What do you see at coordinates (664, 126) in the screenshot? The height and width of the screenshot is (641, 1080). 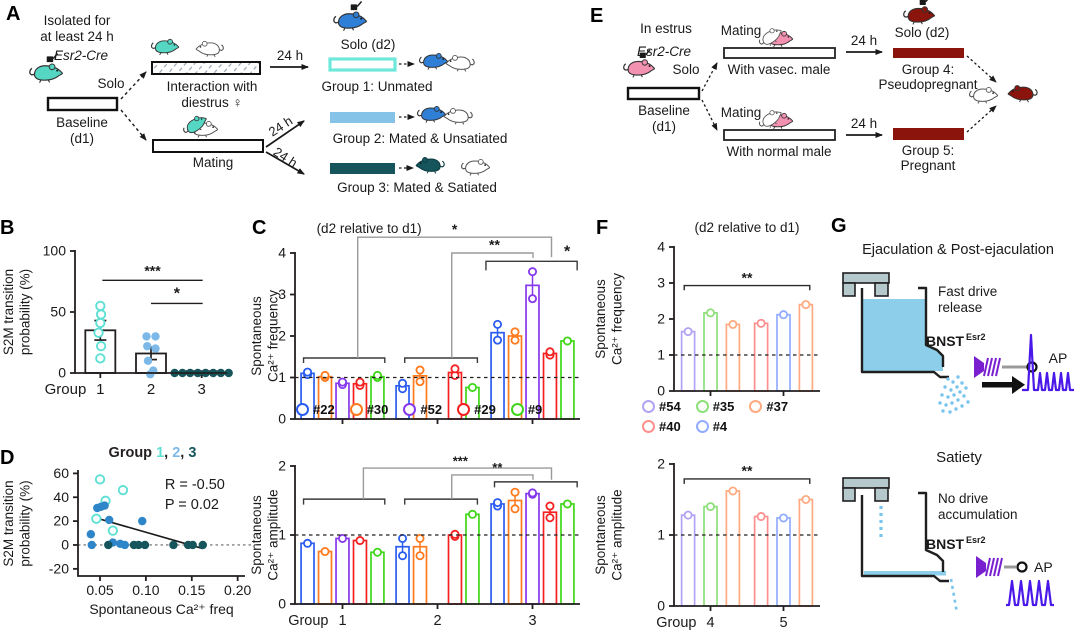 I see `baseline-label-2: (d1)` at bounding box center [664, 126].